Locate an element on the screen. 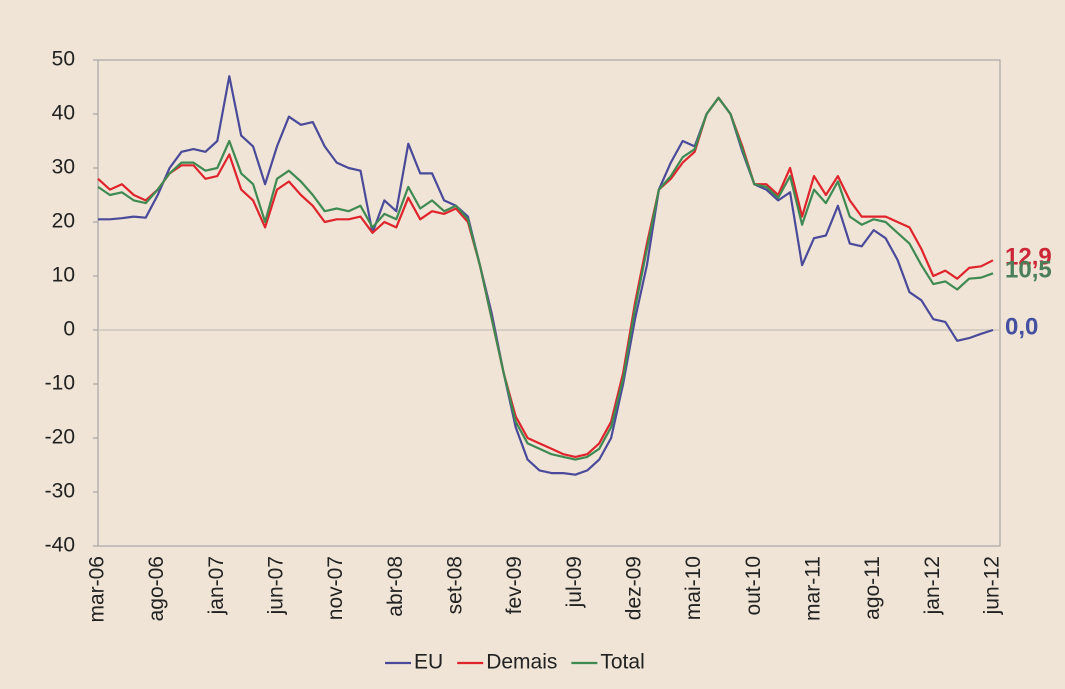  y-tick-label: -30 is located at coordinates (60, 491).